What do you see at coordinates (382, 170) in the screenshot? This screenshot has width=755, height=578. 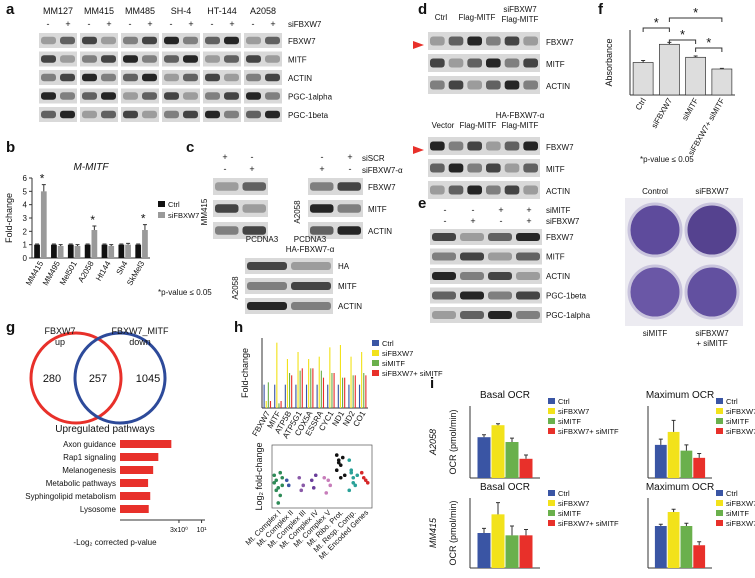 I see `treatment: siFBXW7-α` at bounding box center [382, 170].